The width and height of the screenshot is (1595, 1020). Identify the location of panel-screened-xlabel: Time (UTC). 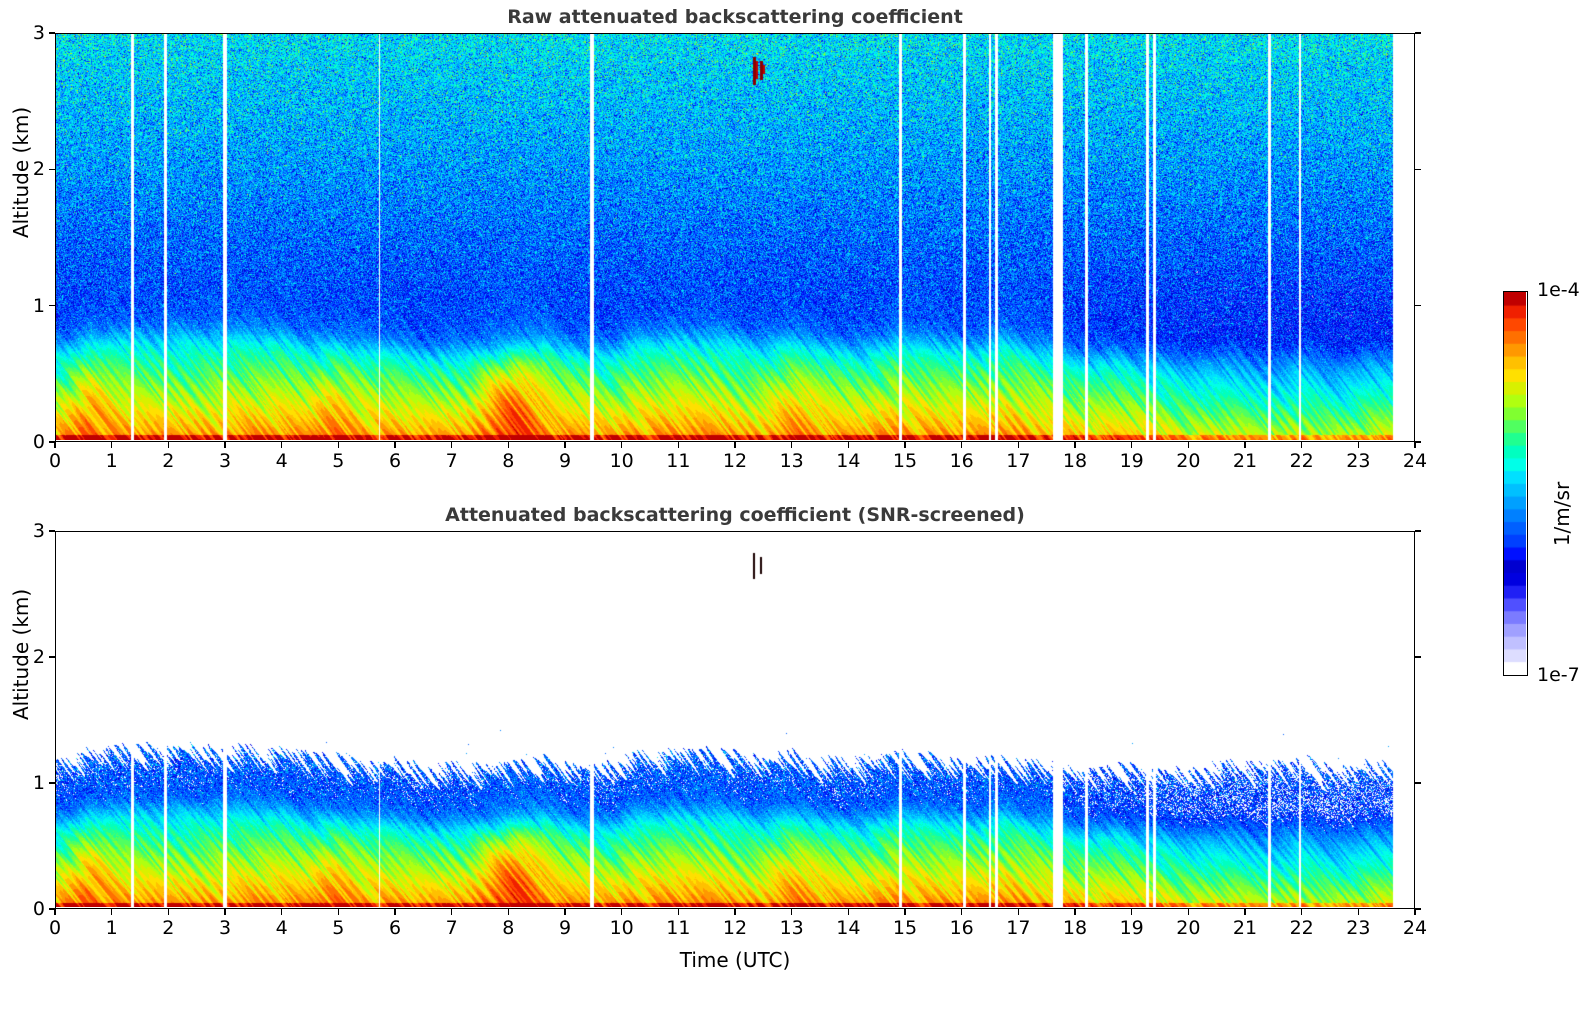
(735, 960).